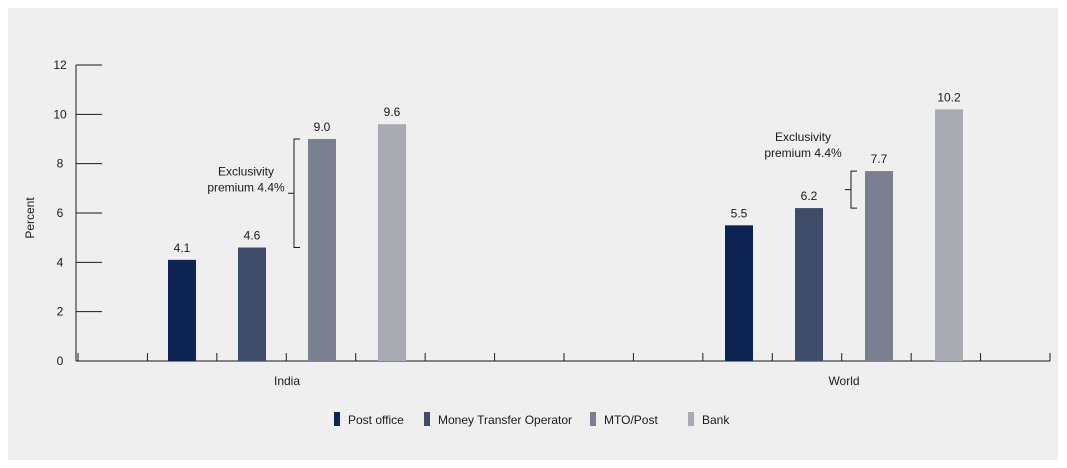 This screenshot has height=468, width=1067. What do you see at coordinates (60, 164) in the screenshot?
I see `y-tick-label: 8` at bounding box center [60, 164].